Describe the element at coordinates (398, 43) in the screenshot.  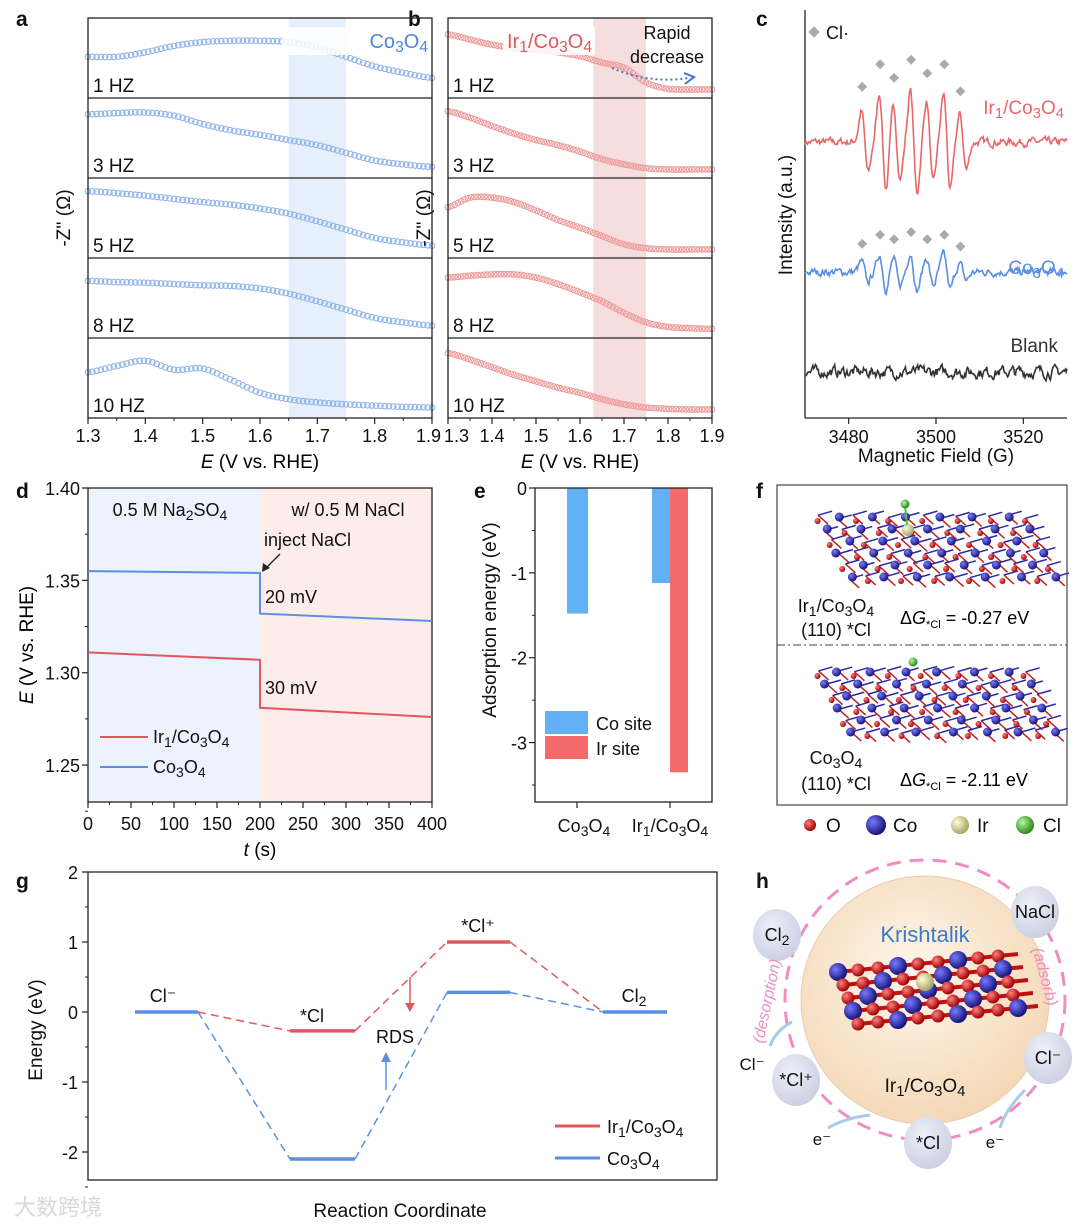
I see `chart-title: Co3O4` at that location.